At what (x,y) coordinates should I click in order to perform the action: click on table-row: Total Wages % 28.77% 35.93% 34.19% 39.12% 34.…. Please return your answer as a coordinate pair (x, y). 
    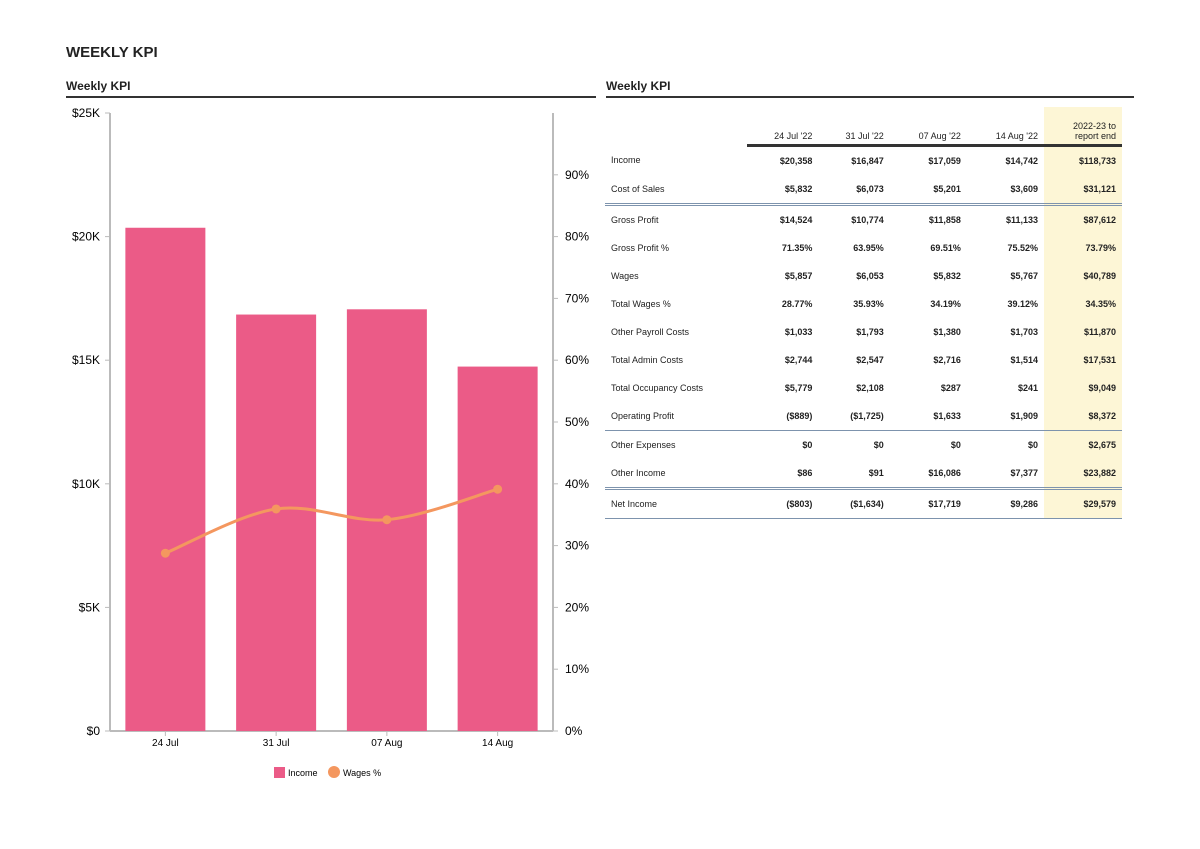
    Looking at the image, I should click on (863, 304).